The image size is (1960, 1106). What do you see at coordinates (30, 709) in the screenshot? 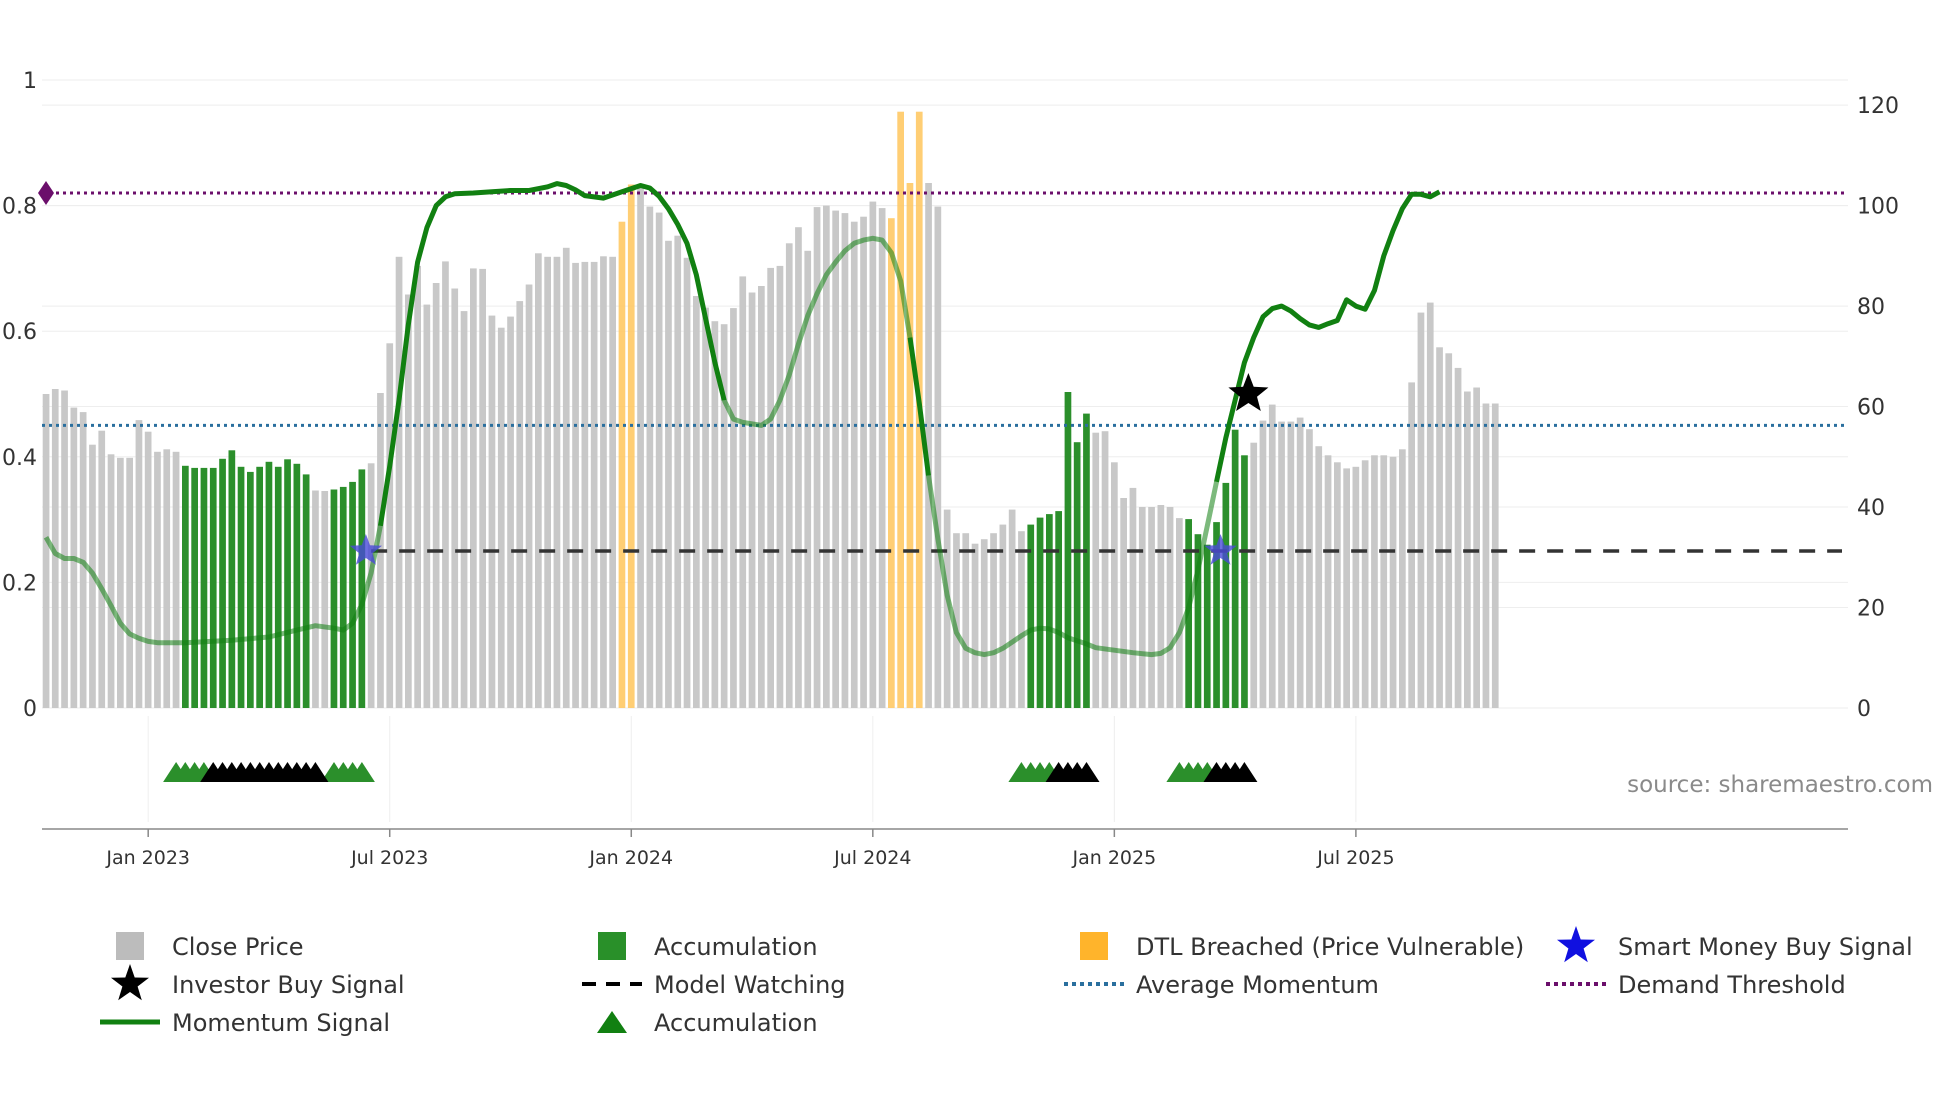
I see `left-axis-tick-label: 0` at bounding box center [30, 709].